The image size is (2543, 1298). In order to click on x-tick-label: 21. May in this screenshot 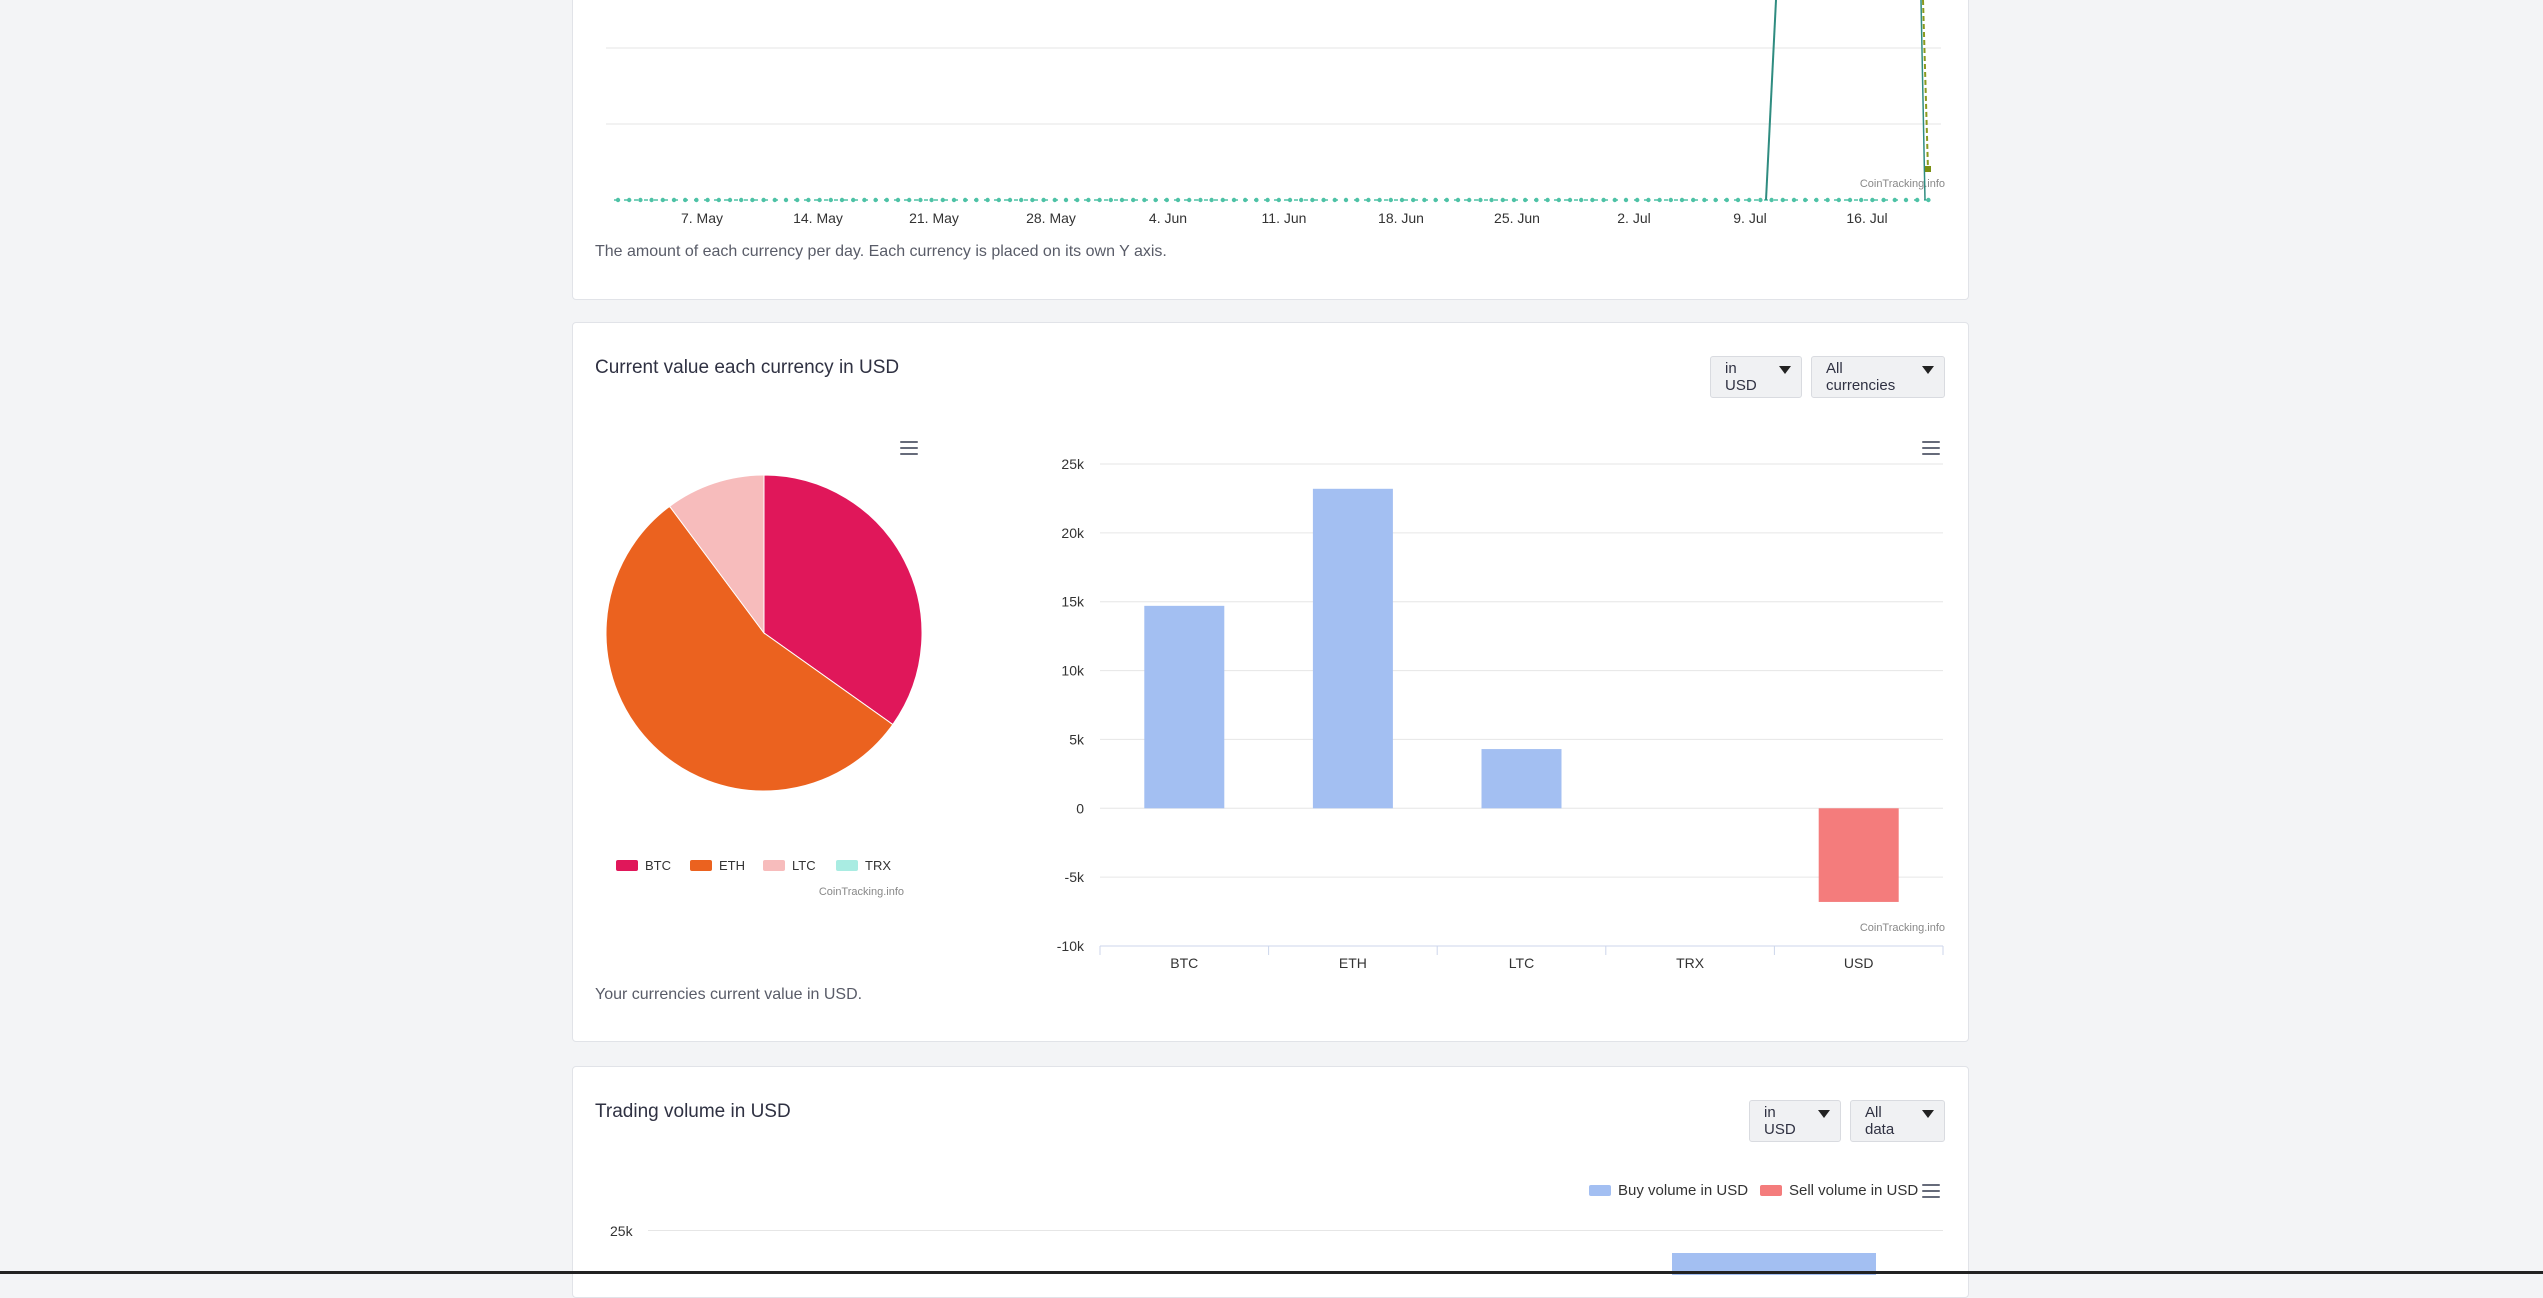, I will do `click(934, 218)`.